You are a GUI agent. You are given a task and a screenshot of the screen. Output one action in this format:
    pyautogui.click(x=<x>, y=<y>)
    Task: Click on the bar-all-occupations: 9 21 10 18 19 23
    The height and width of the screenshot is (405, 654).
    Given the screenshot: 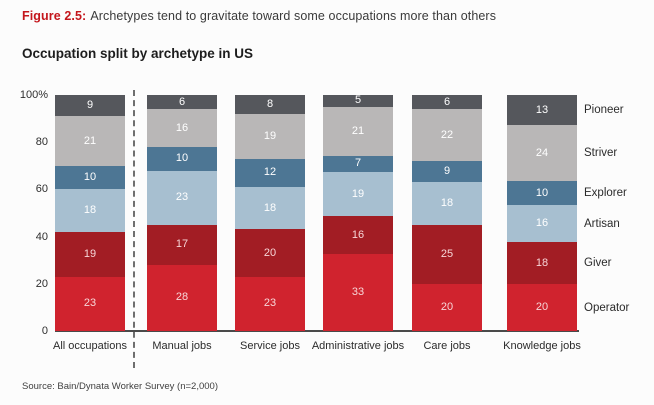 What is the action you would take?
    pyautogui.click(x=90, y=213)
    